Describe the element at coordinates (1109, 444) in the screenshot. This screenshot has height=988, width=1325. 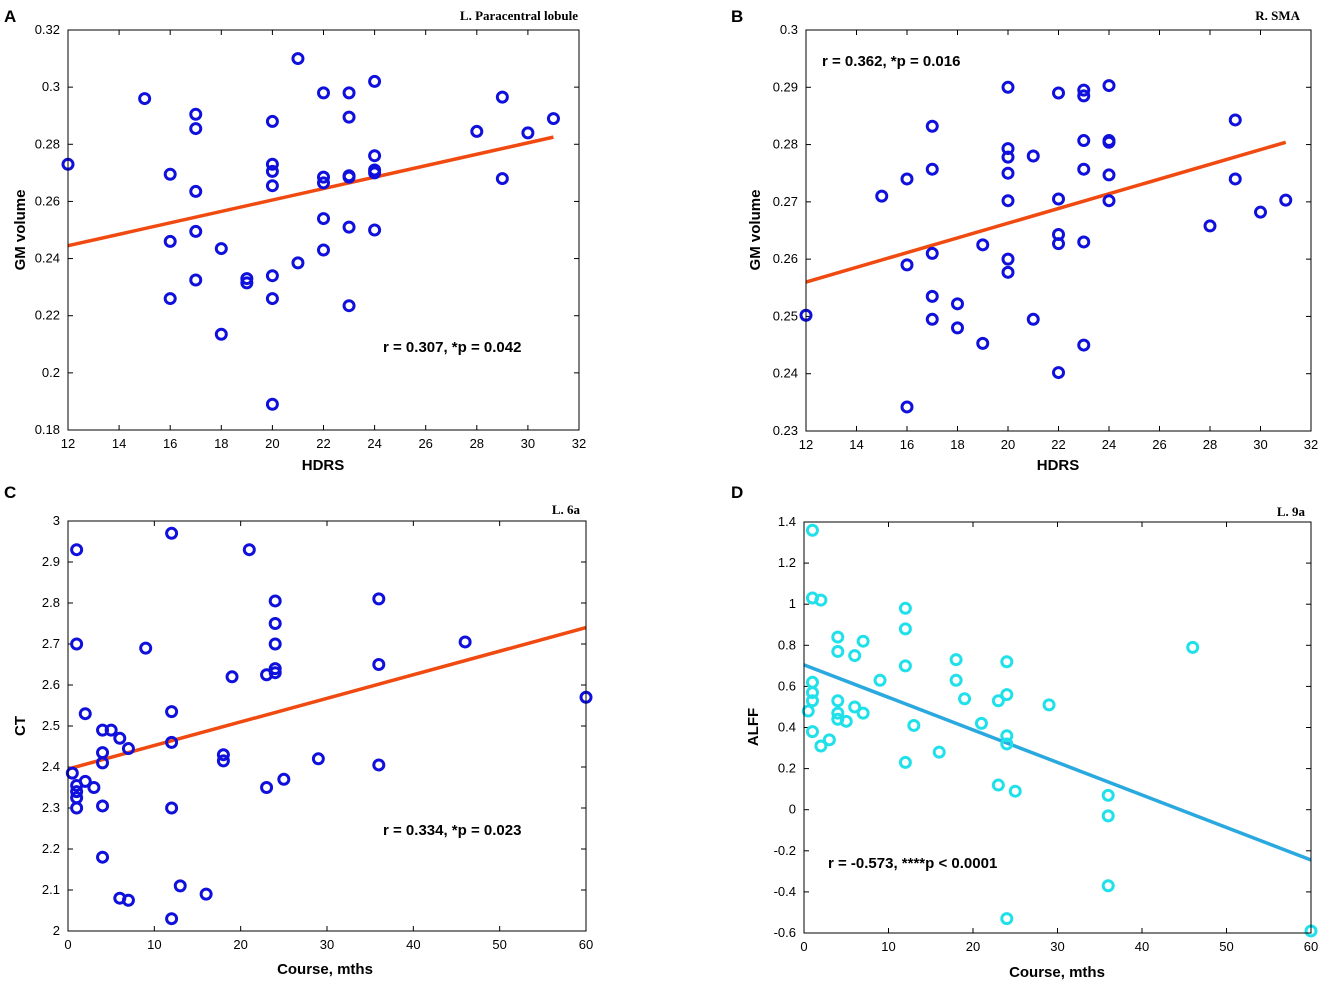
I see `x-tick-label: 24` at that location.